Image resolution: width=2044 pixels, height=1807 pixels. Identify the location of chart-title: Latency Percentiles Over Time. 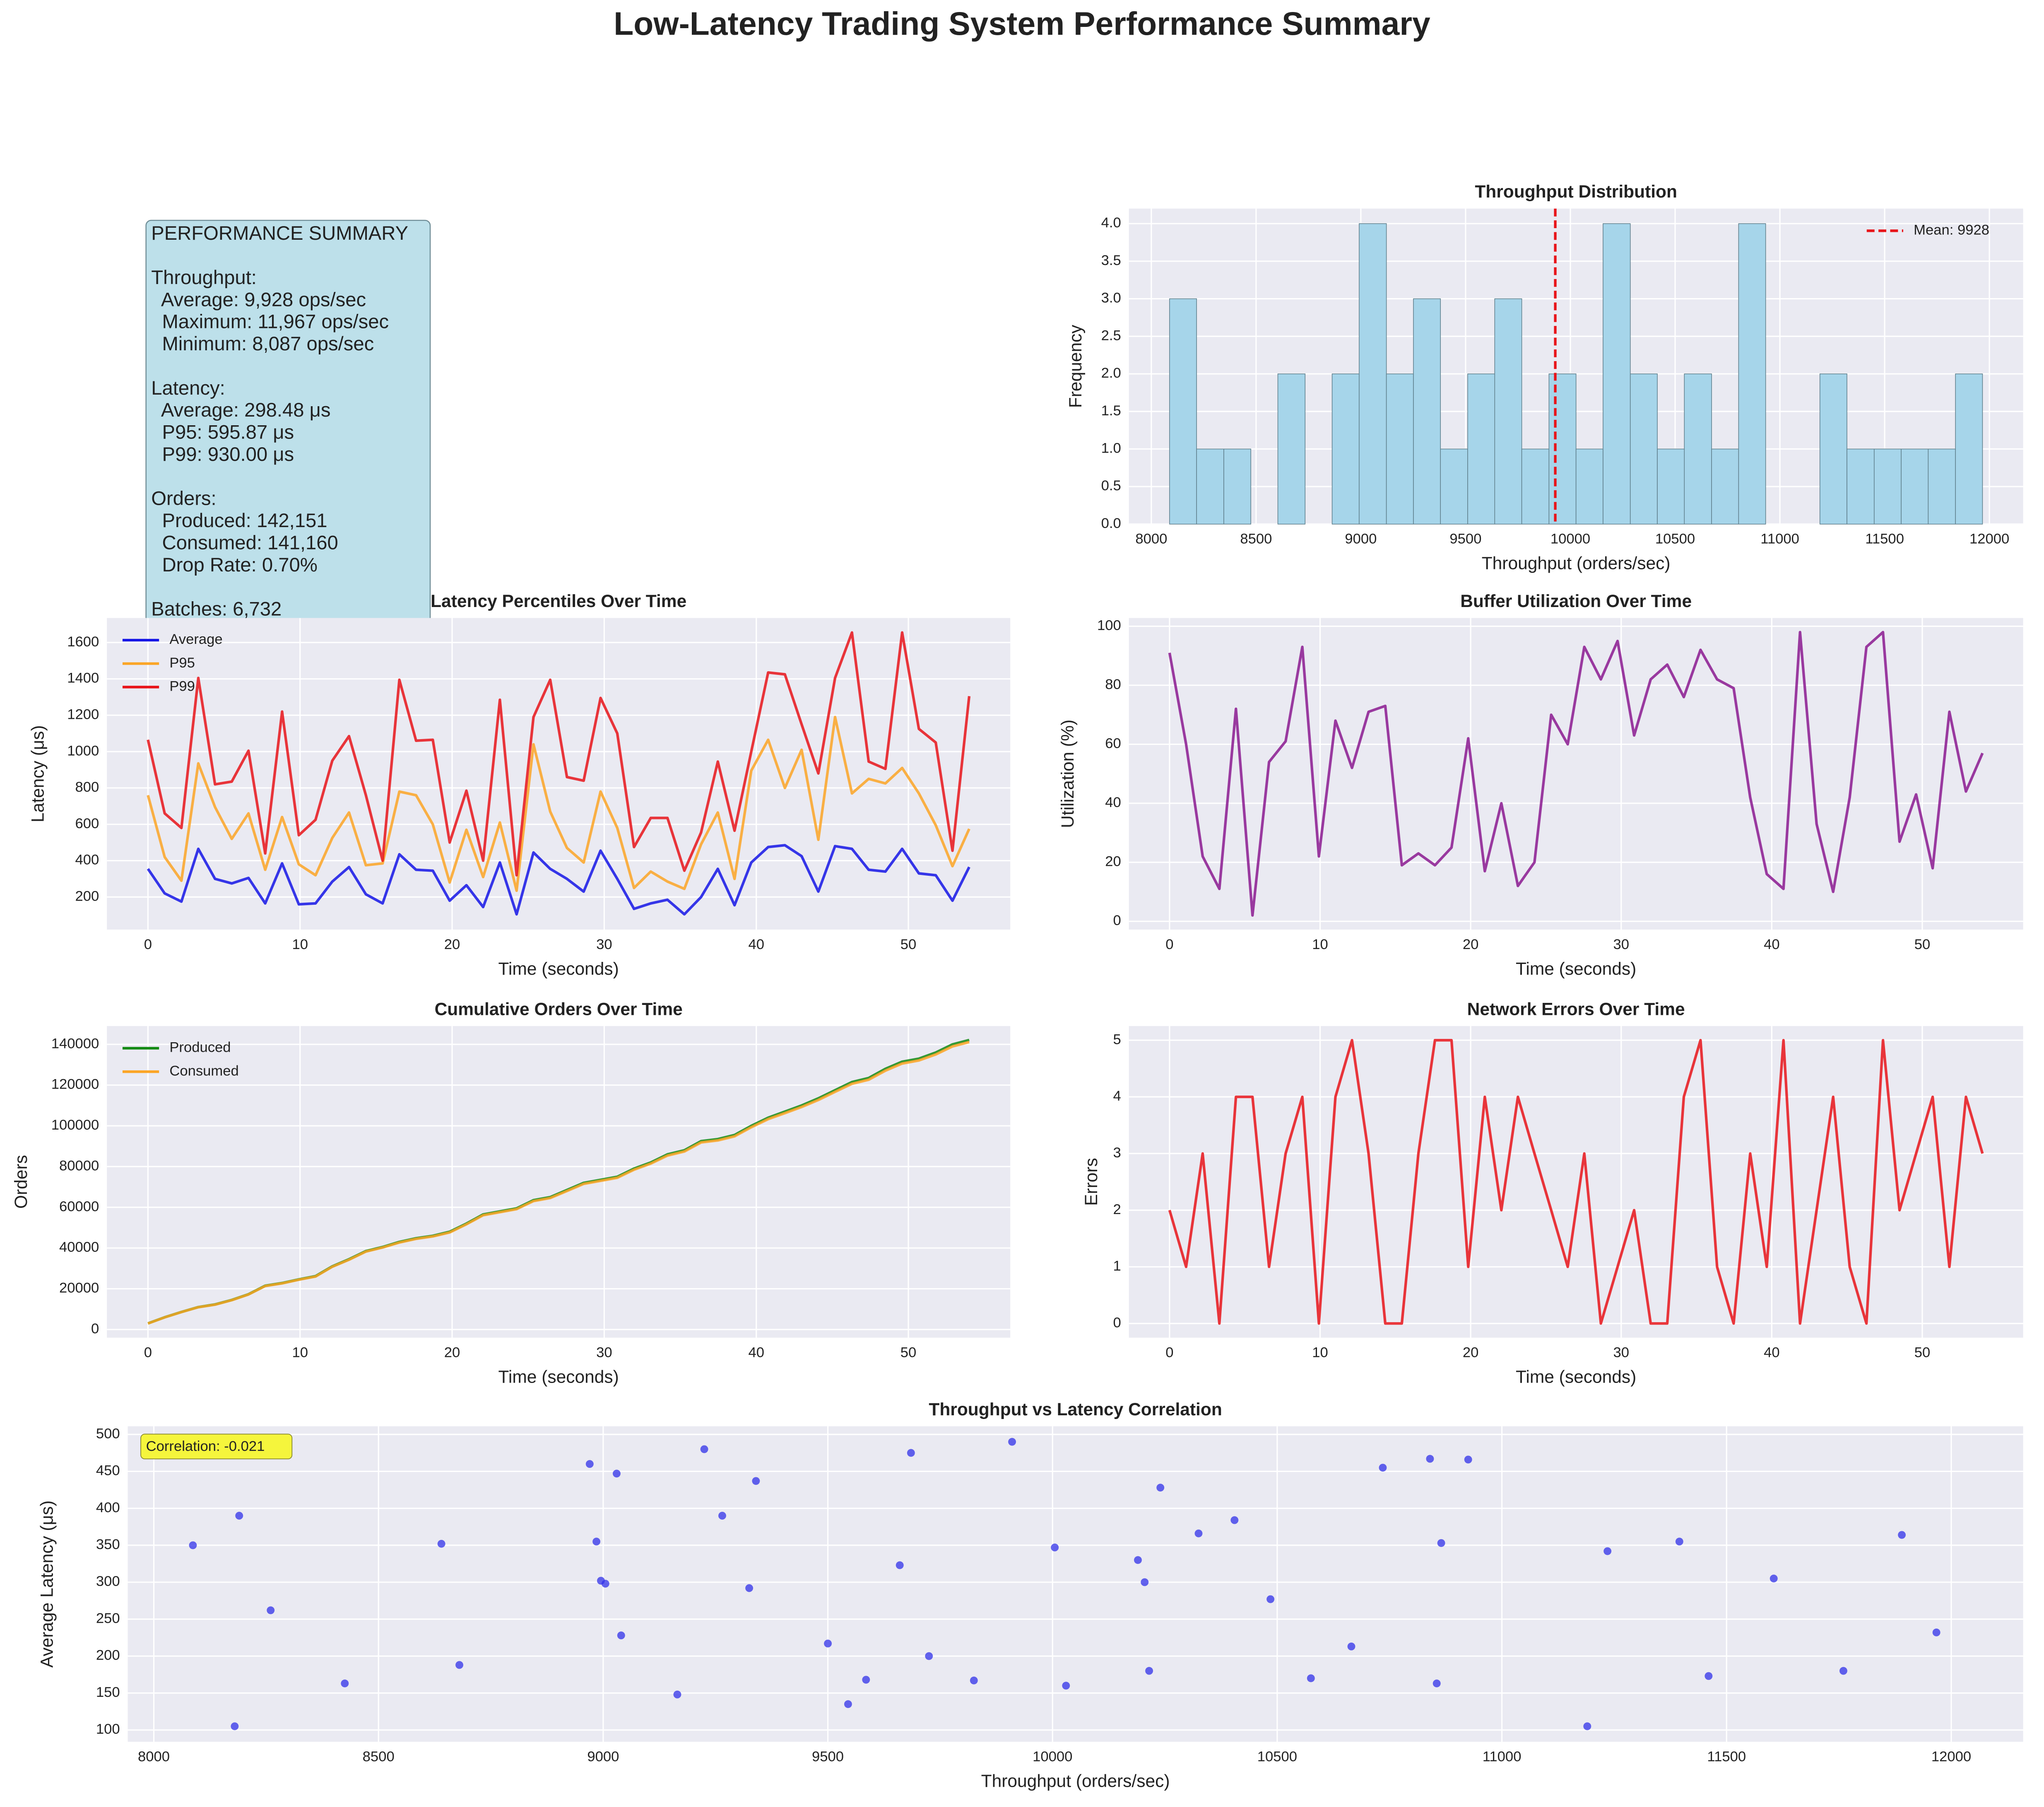
(559, 601).